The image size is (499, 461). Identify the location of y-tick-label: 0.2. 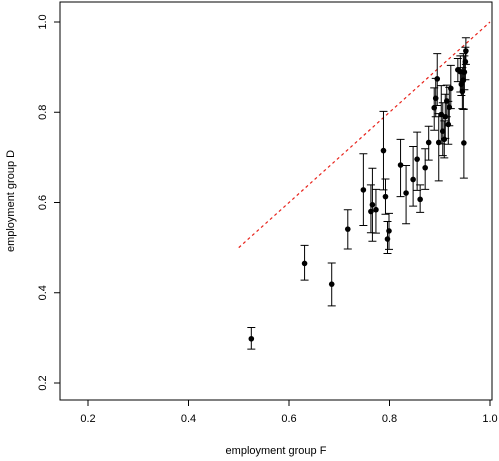
(43, 382).